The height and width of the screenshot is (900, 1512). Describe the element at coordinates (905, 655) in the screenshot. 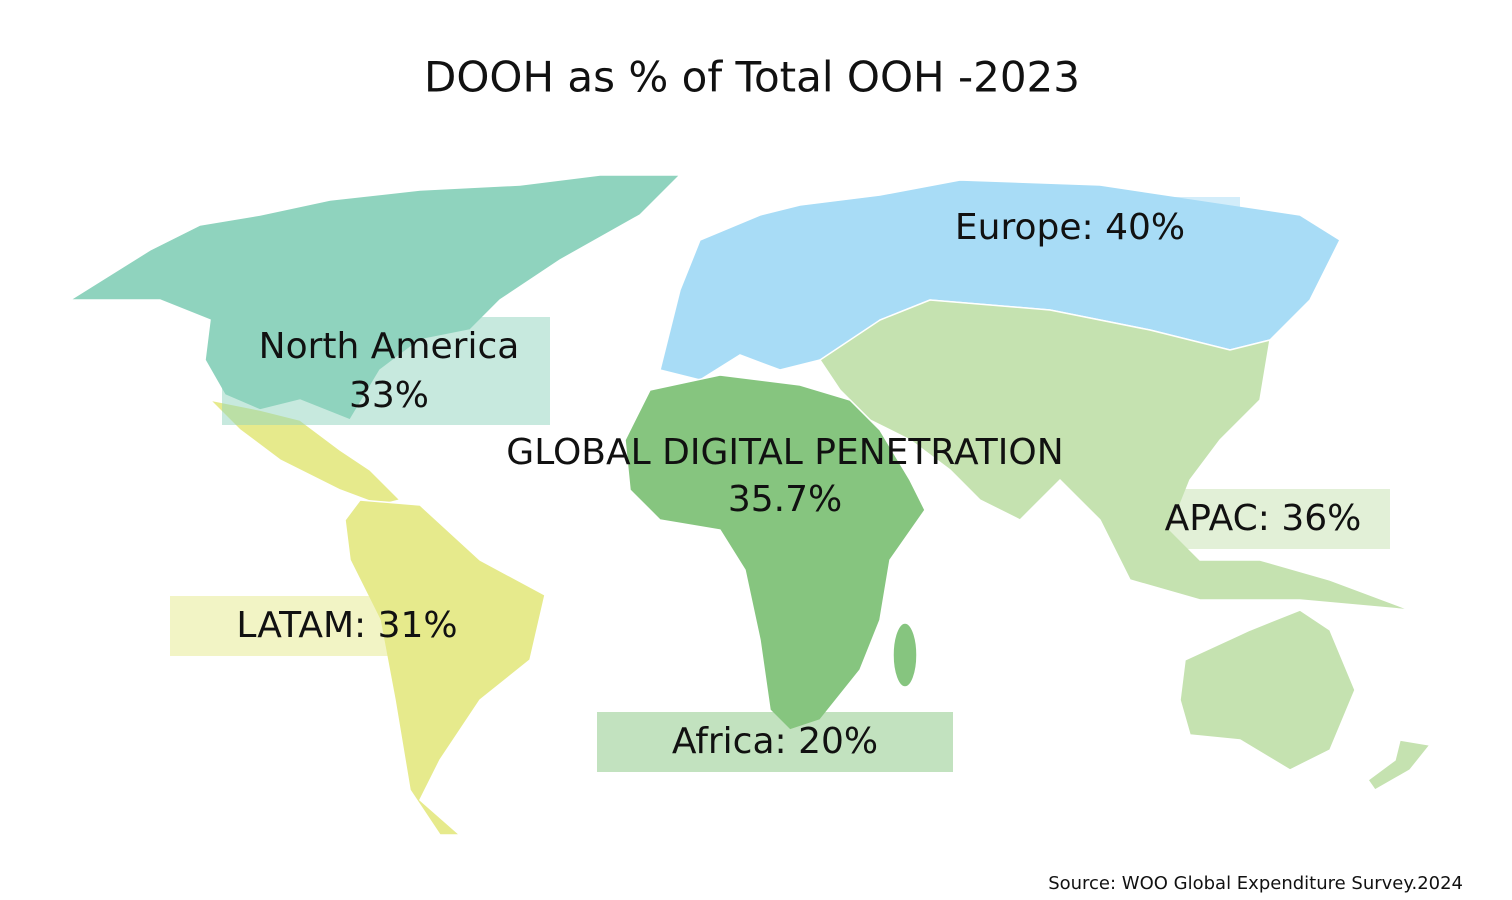

I see `madagascar-shape` at that location.